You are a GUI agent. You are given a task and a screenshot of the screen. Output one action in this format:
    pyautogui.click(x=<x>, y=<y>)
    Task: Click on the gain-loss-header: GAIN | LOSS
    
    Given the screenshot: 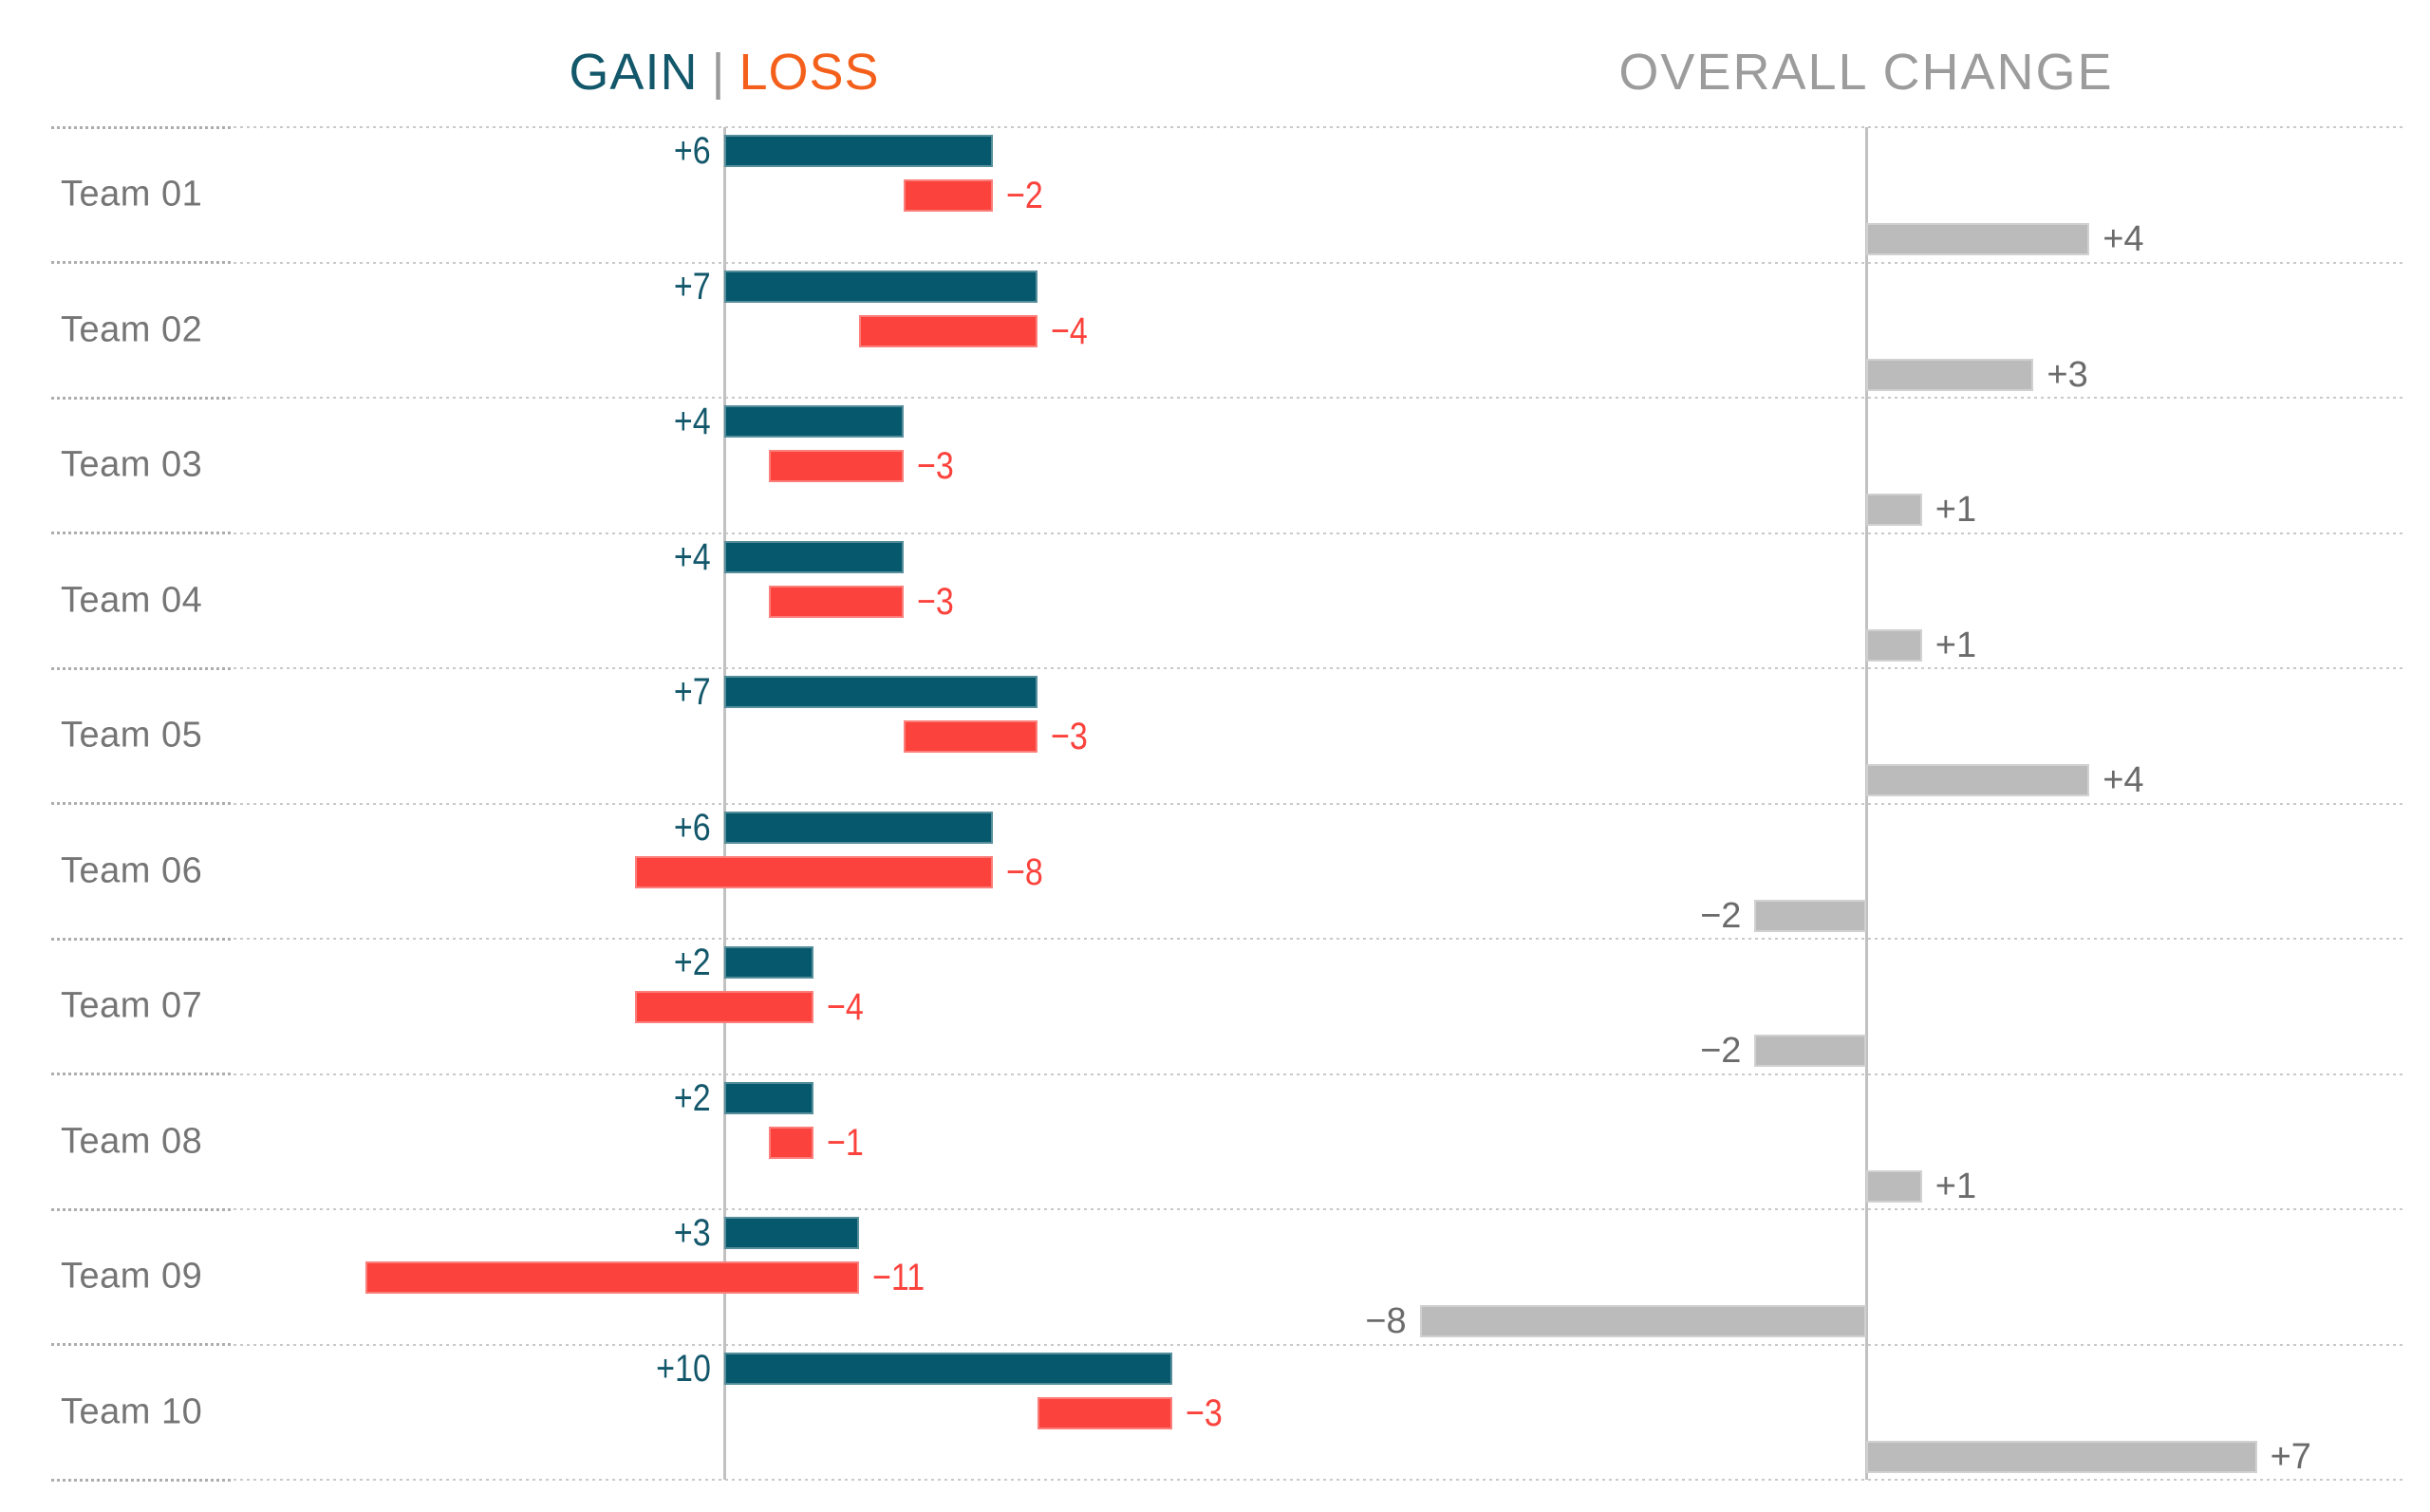 What is the action you would take?
    pyautogui.click(x=724, y=72)
    